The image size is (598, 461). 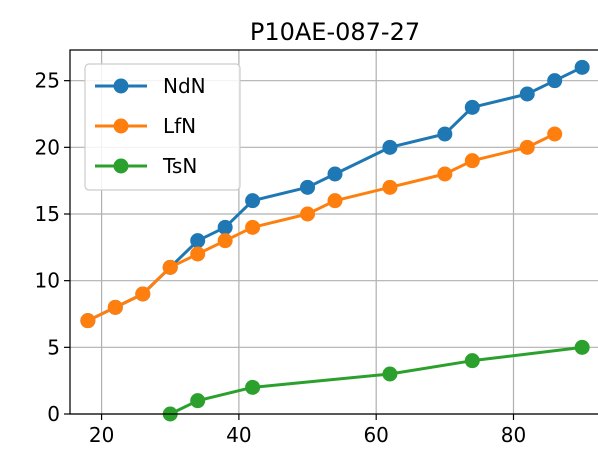 What do you see at coordinates (238, 435) in the screenshot?
I see `x-tick-label: 40` at bounding box center [238, 435].